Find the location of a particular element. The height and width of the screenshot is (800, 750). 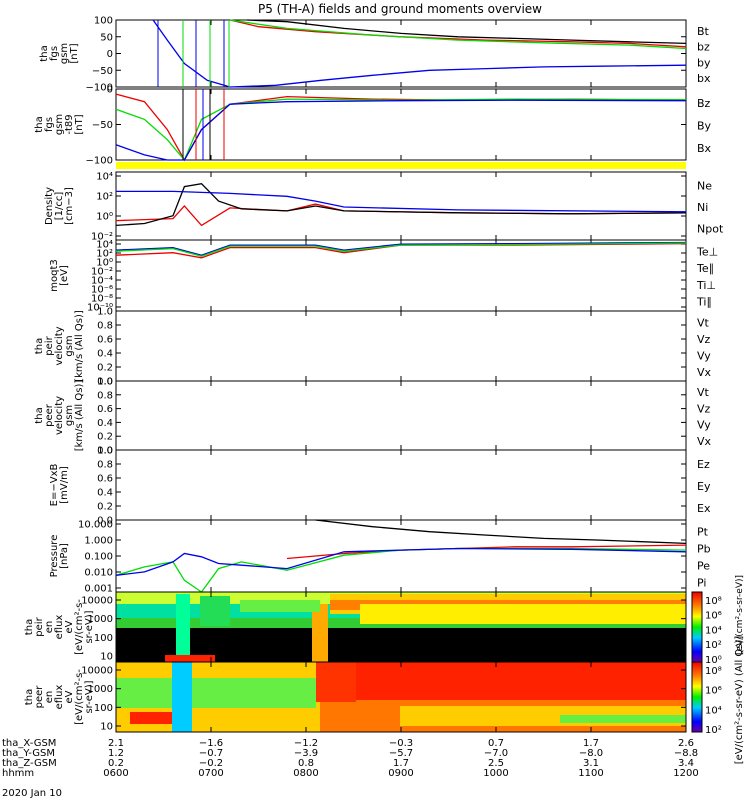

axis-row-value: 3.4 is located at coordinates (686, 763).